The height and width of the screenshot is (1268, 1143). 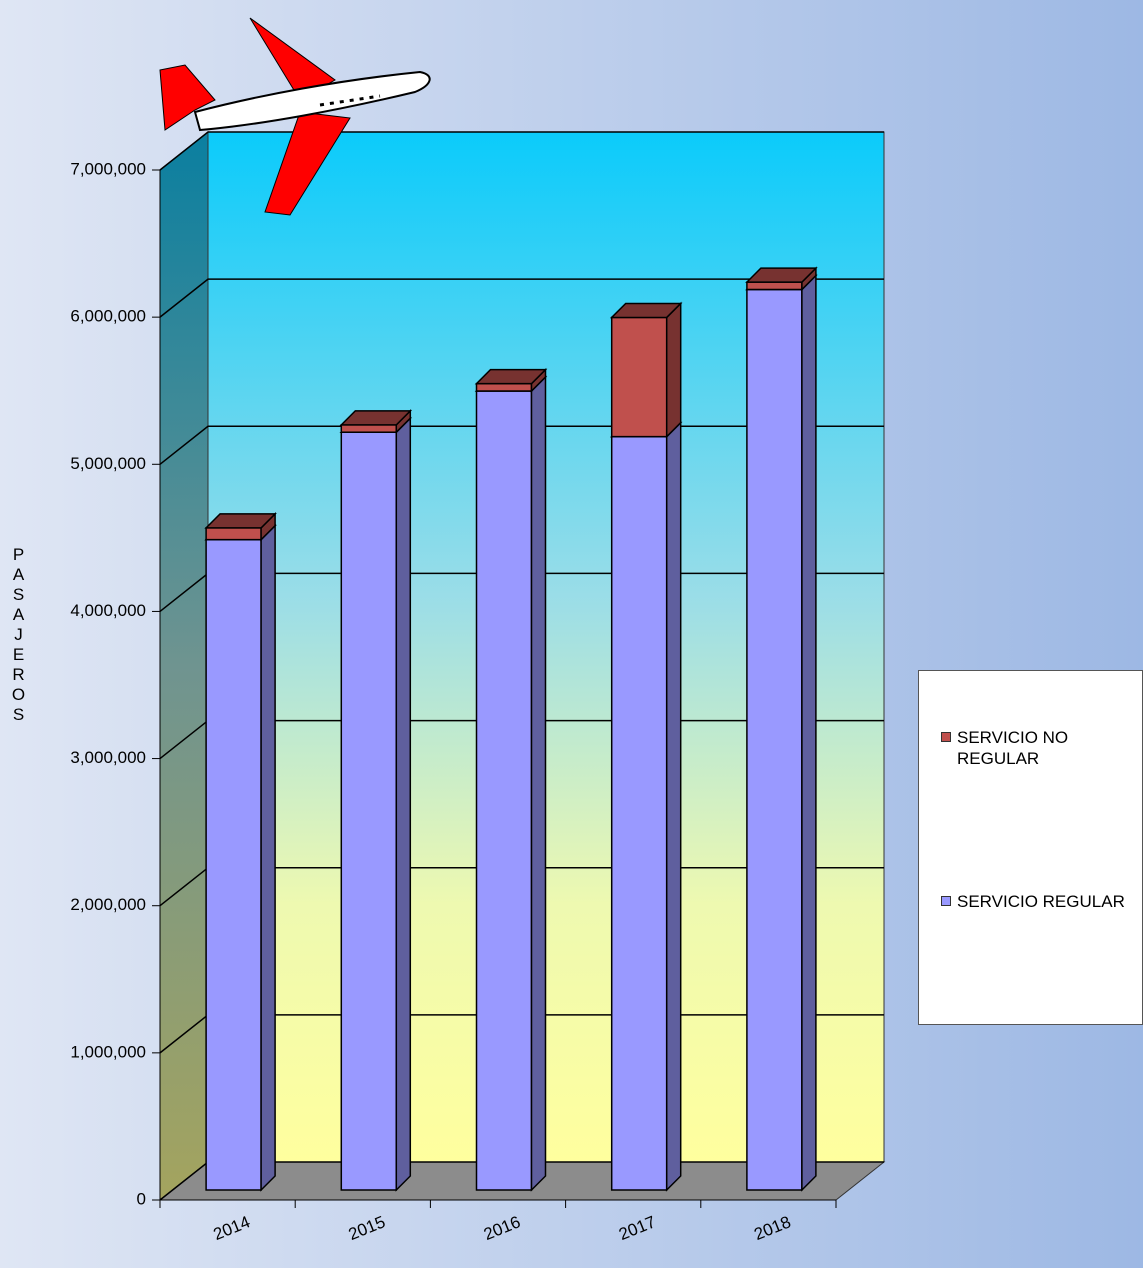 What do you see at coordinates (108, 757) in the screenshot?
I see `y-tick-label: 3,000,000` at bounding box center [108, 757].